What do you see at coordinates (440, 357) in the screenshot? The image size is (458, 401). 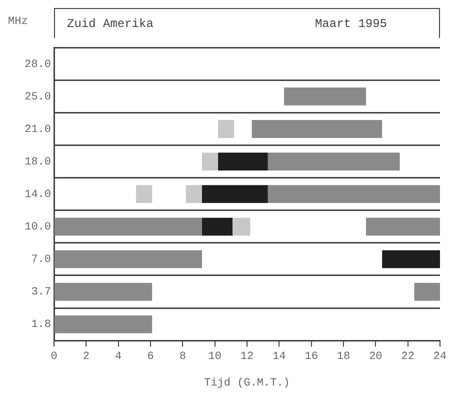 I see `x-tick-label: 24` at bounding box center [440, 357].